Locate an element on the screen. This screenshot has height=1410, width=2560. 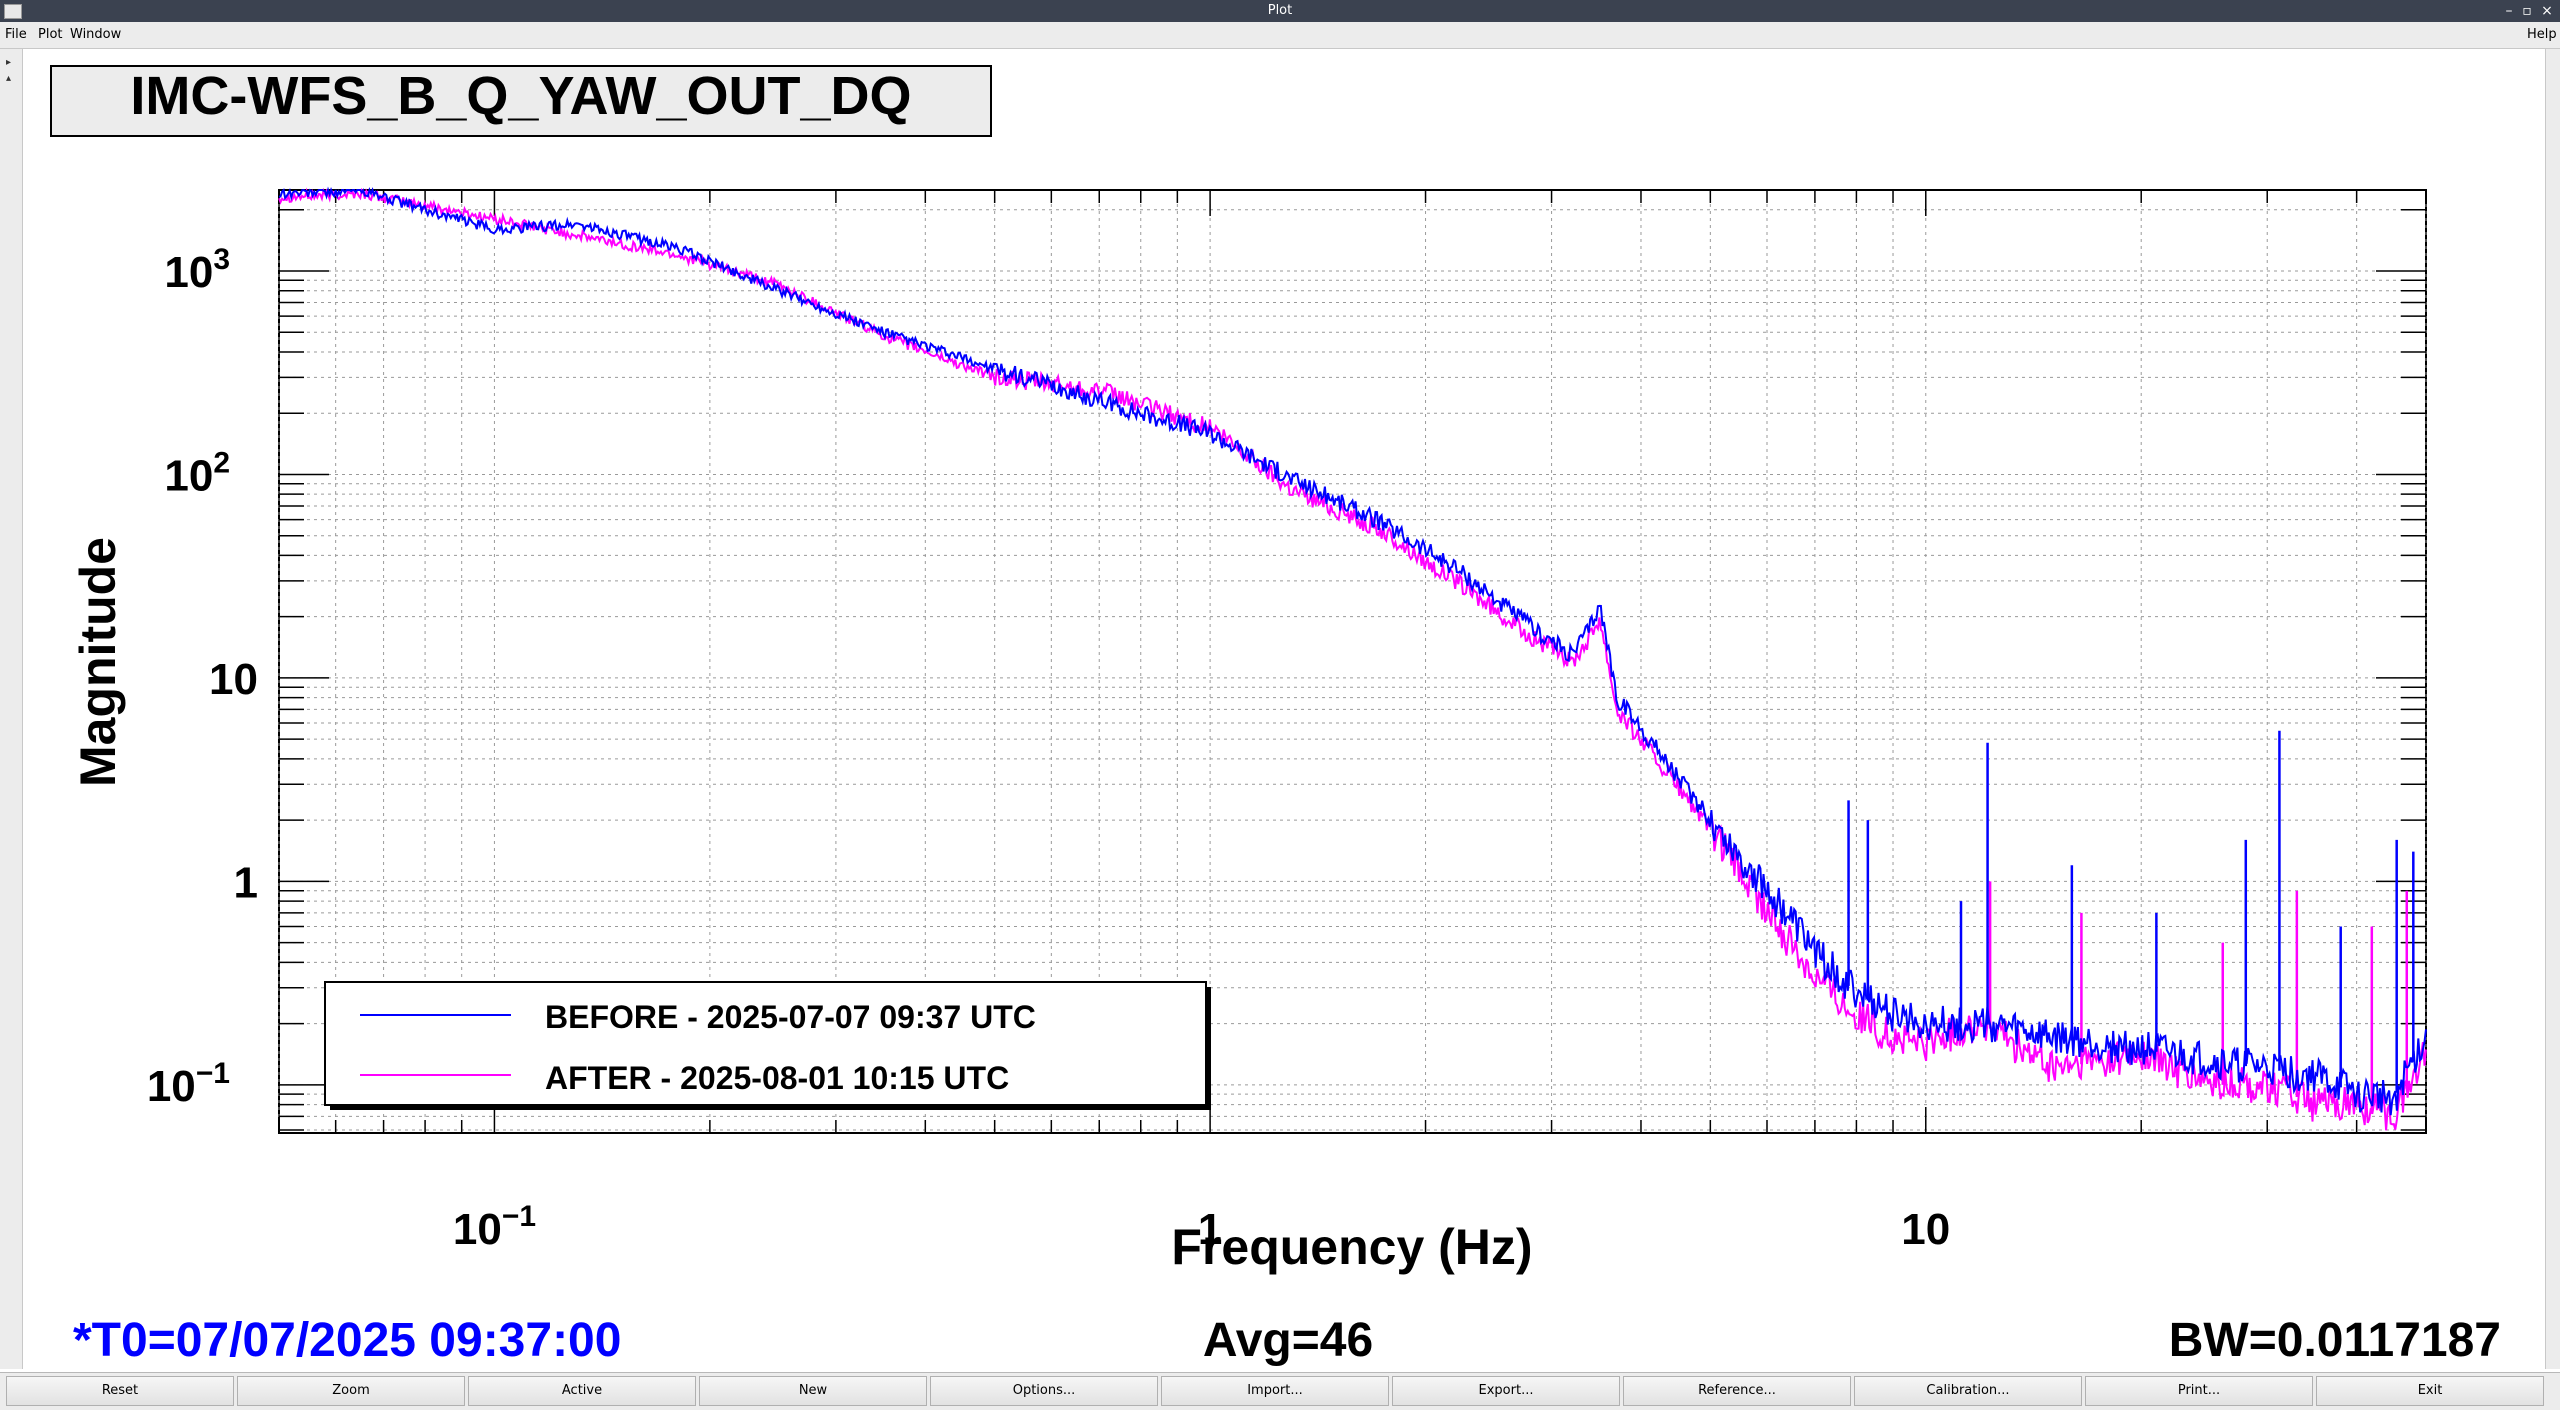
t0-label: *T0=07/07/2025 09:37:00 is located at coordinates (347, 1340).